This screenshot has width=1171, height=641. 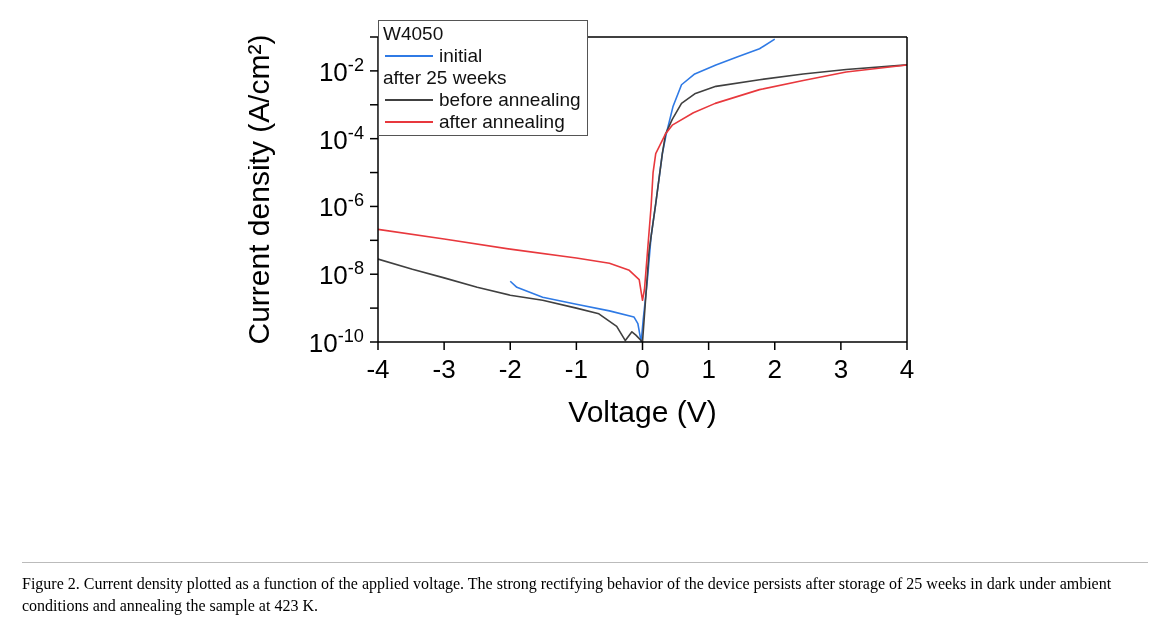 What do you see at coordinates (502, 122) in the screenshot?
I see `legend-label: after annealing` at bounding box center [502, 122].